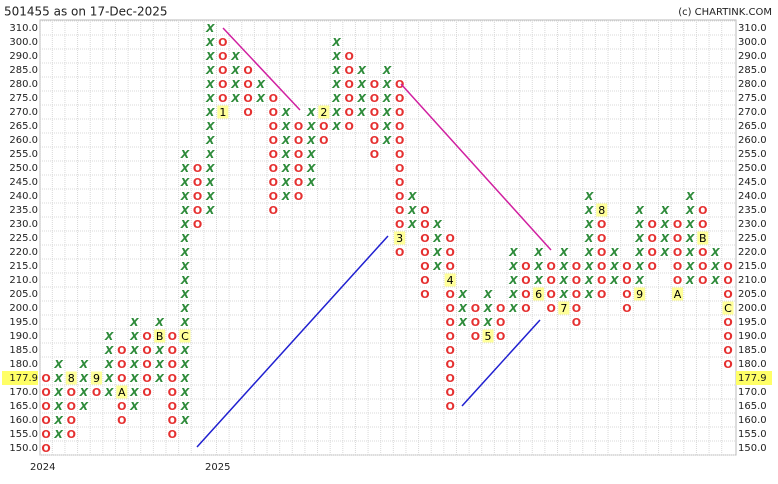 This screenshot has width=778, height=484. I want to click on y-tick-label: 285.0, so click(23, 70).